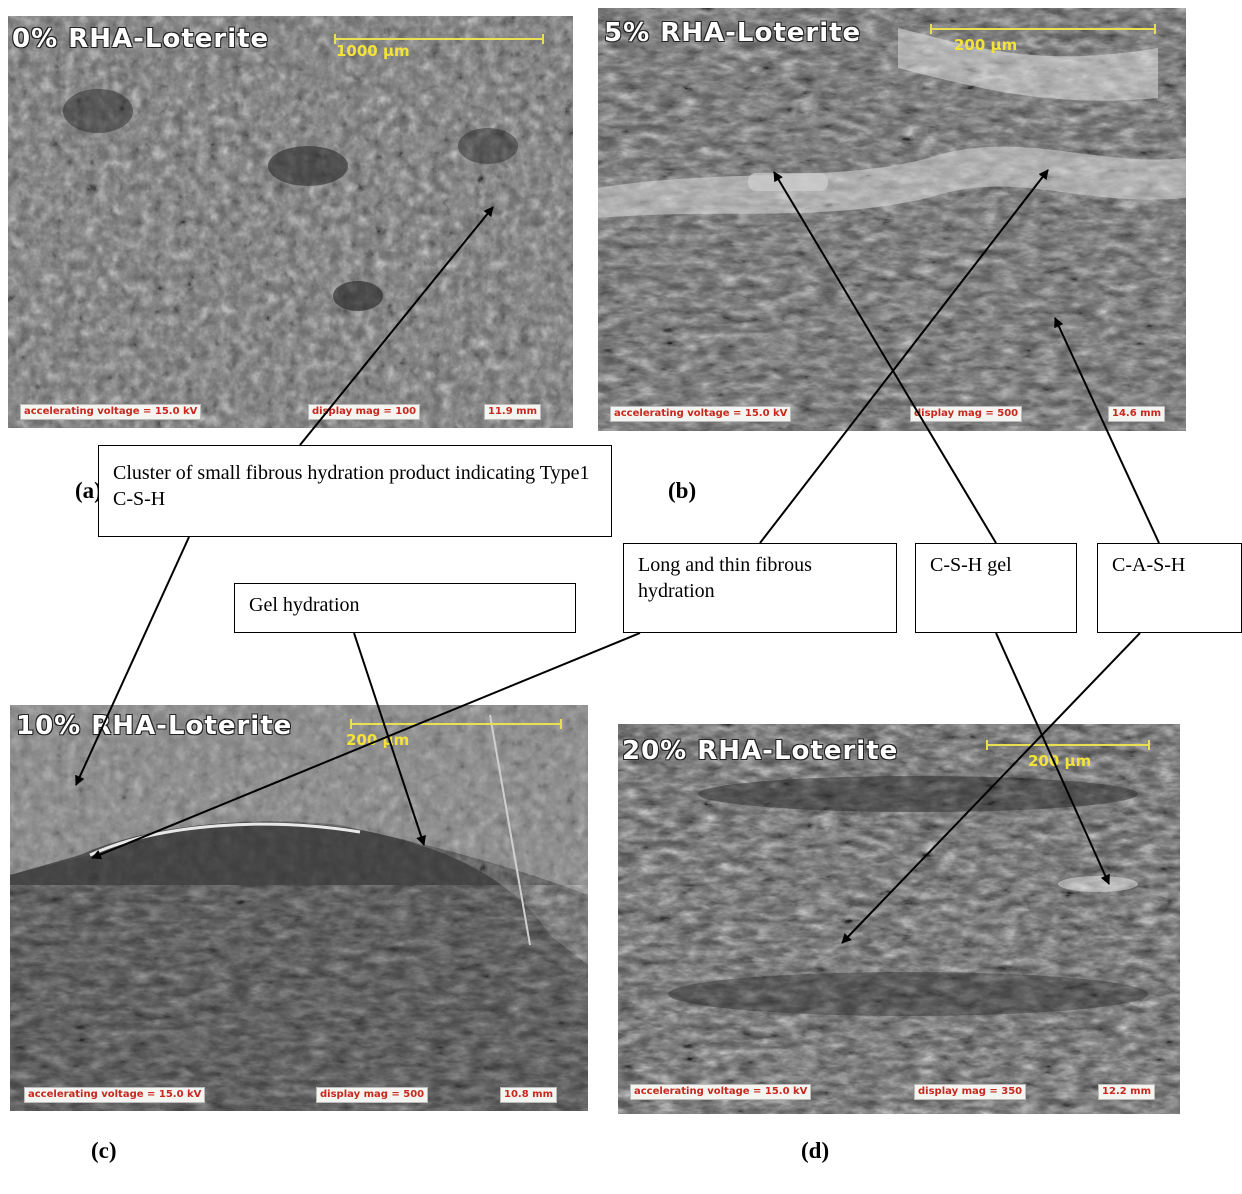 The height and width of the screenshot is (1194, 1242). I want to click on panel-label-b: (b), so click(682, 490).